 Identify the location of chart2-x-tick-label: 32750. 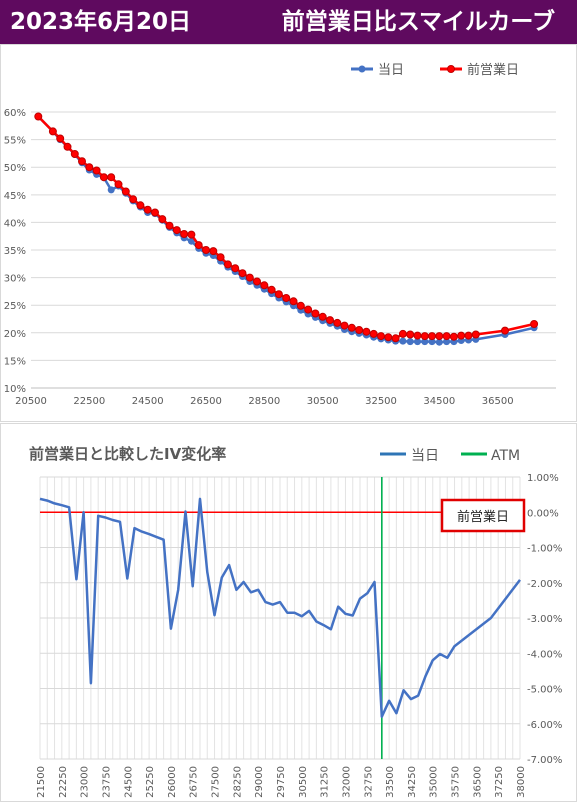
(368, 782).